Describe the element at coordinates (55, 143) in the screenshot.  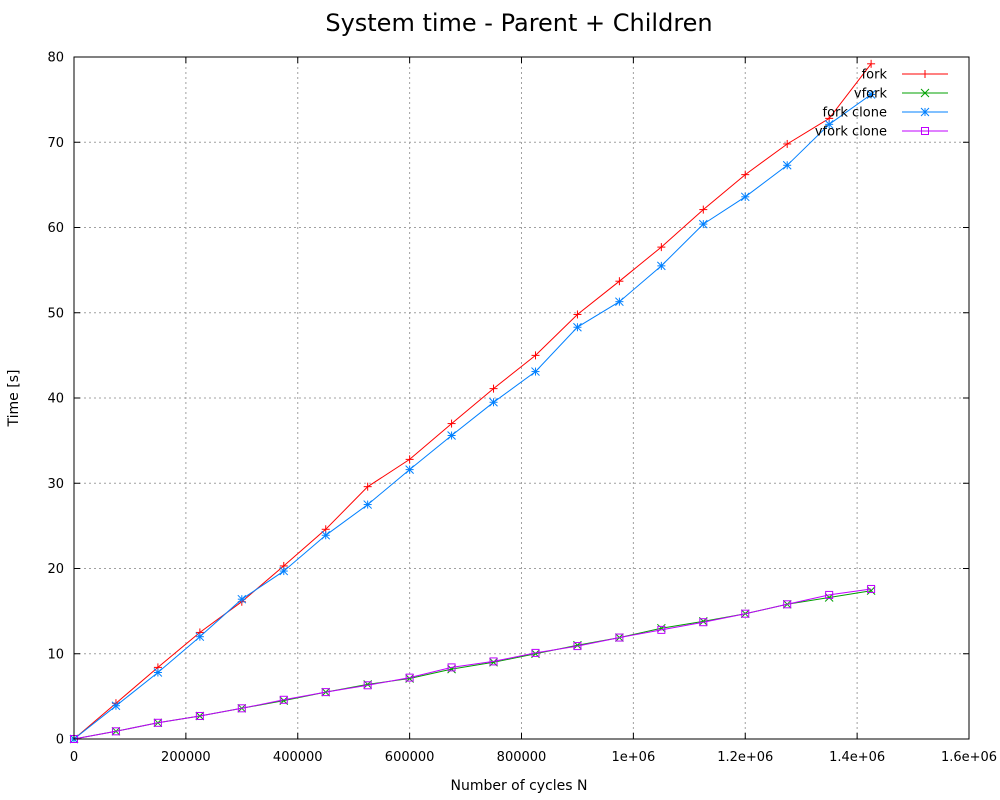
I see `y-tick-label: 70` at that location.